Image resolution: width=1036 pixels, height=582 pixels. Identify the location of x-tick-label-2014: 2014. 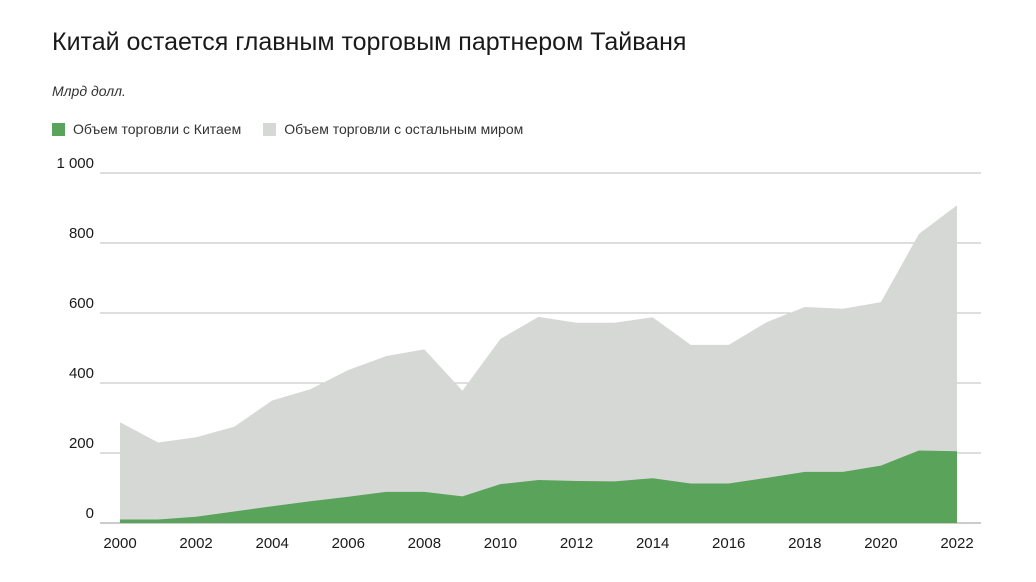
(652, 543).